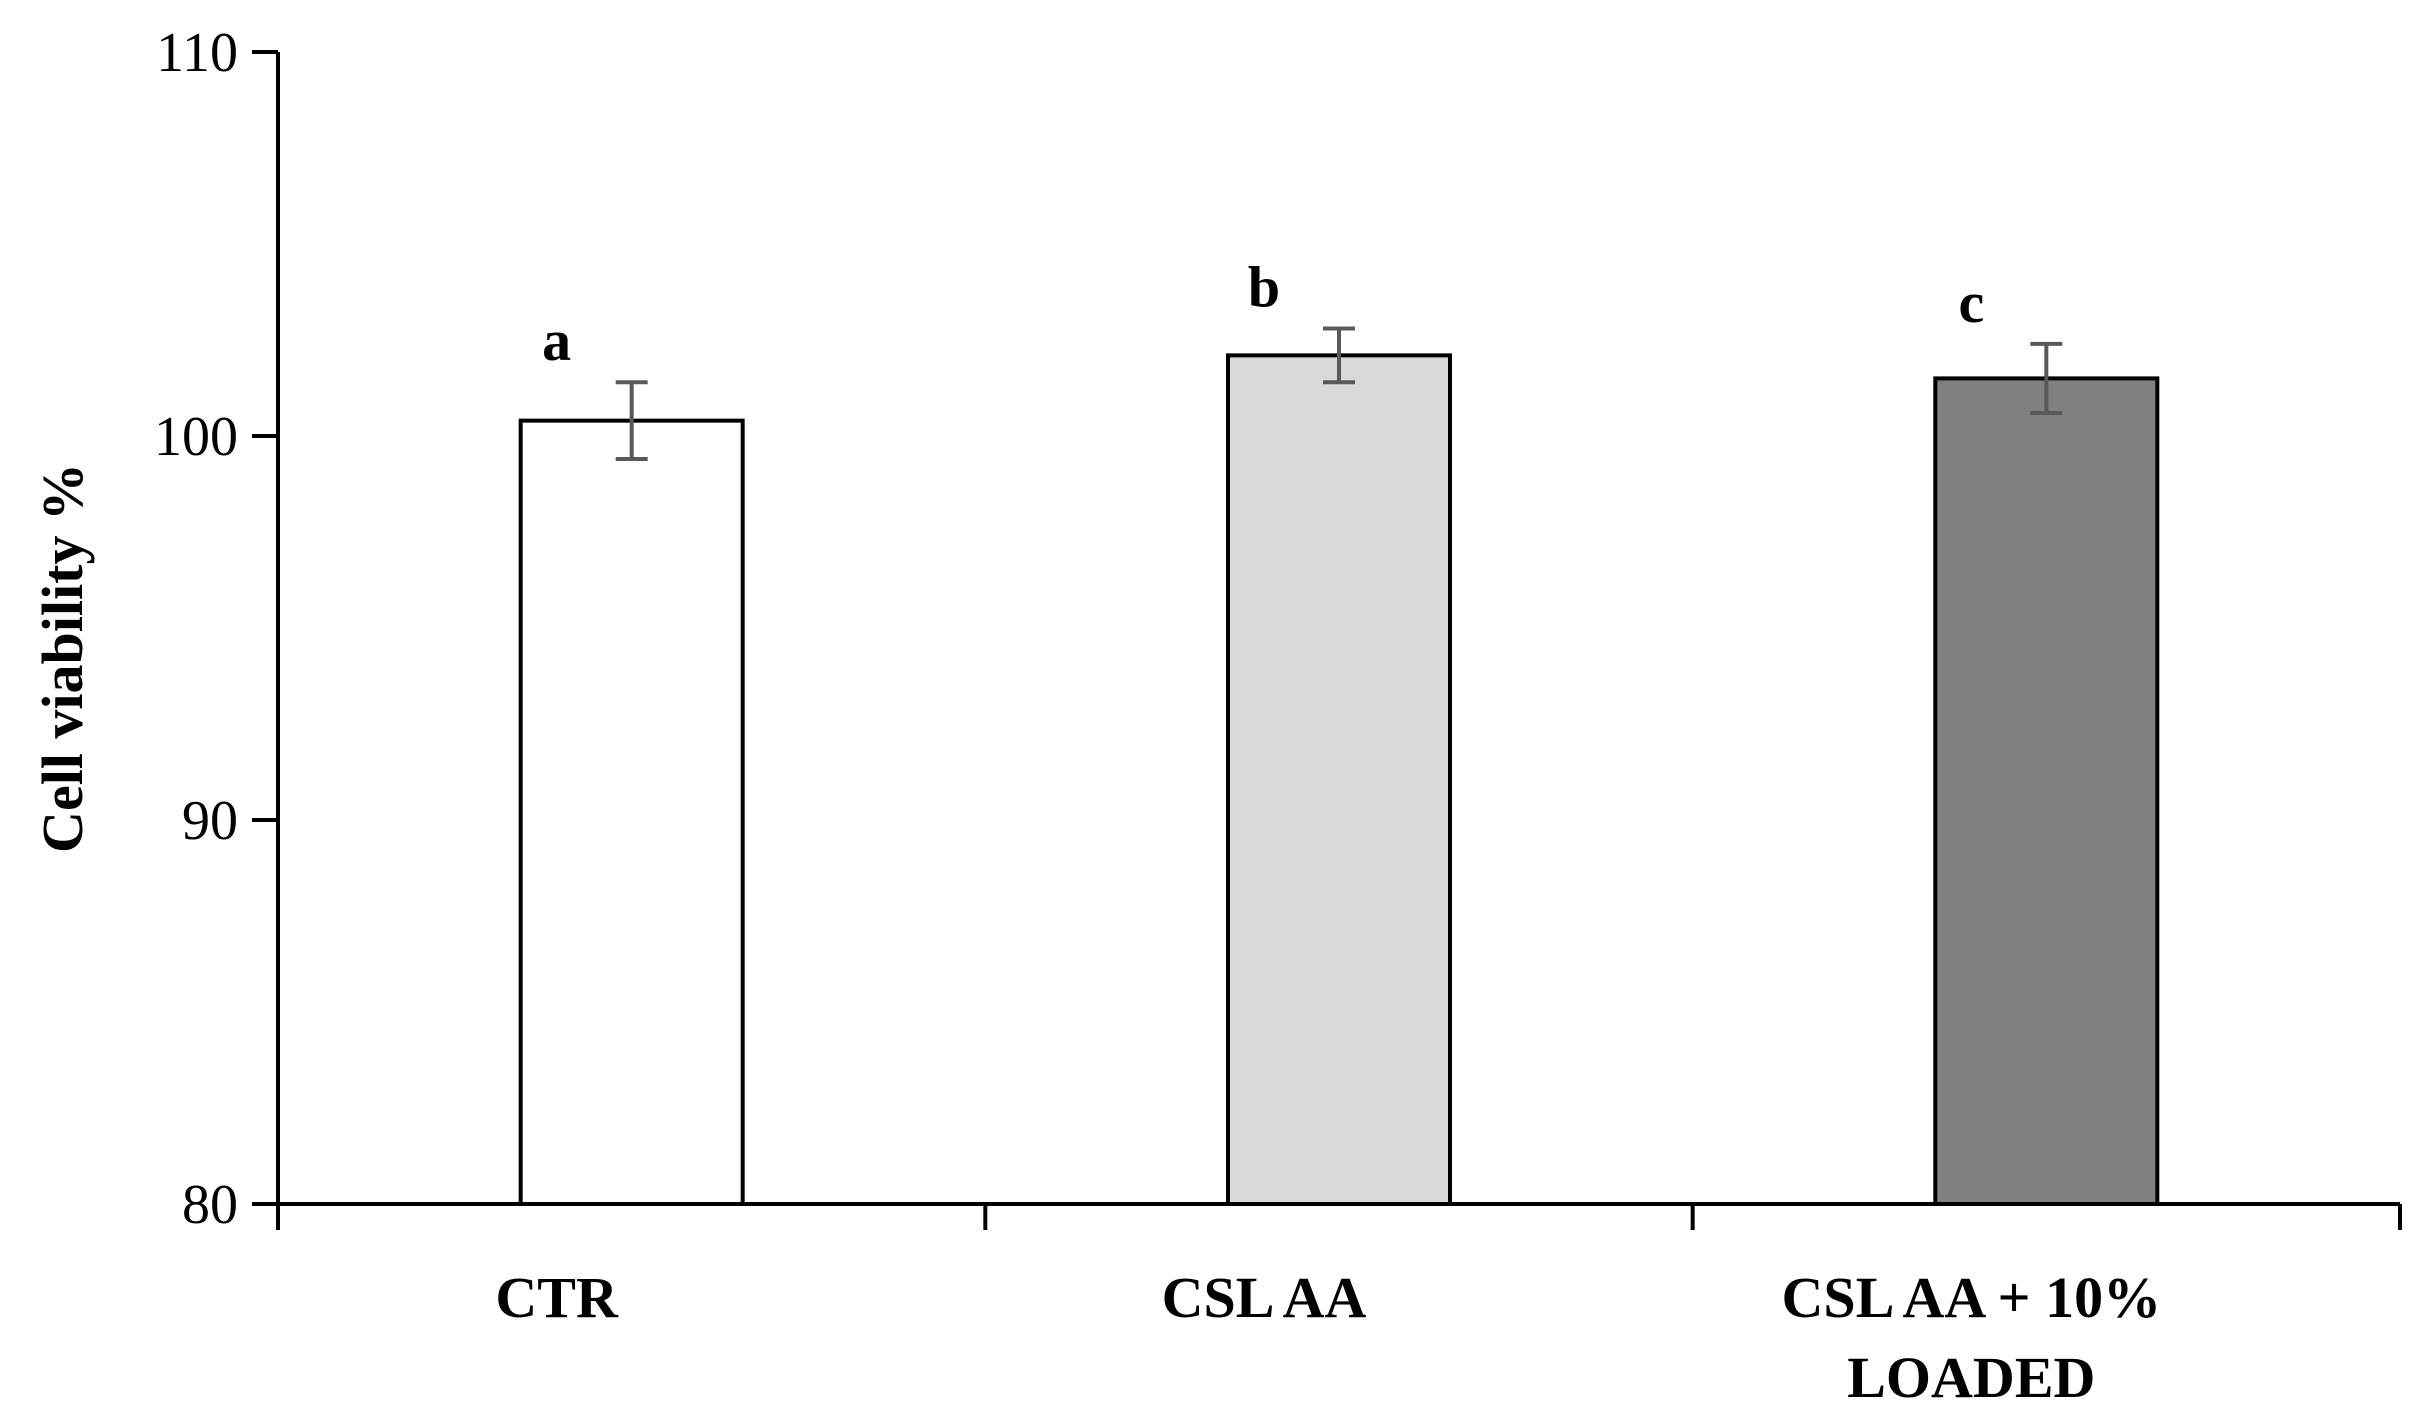 This screenshot has height=1419, width=2418. I want to click on y-tick-label: 90, so click(210, 821).